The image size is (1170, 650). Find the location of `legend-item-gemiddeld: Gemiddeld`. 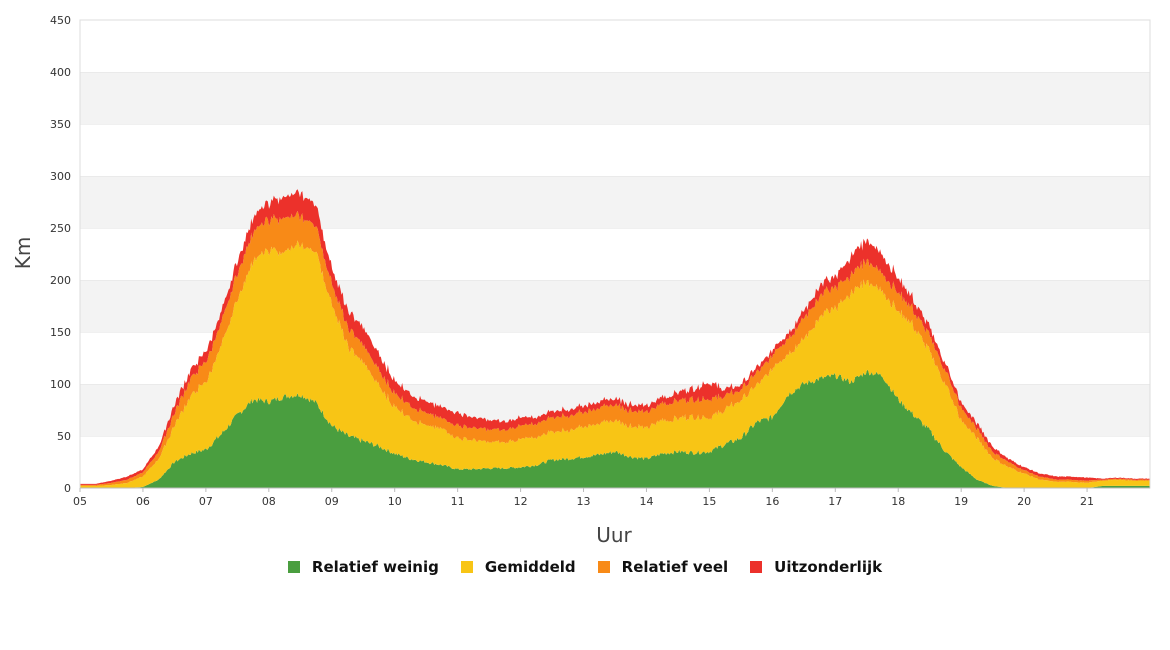

legend-item-gemiddeld: Gemiddeld is located at coordinates (518, 567).